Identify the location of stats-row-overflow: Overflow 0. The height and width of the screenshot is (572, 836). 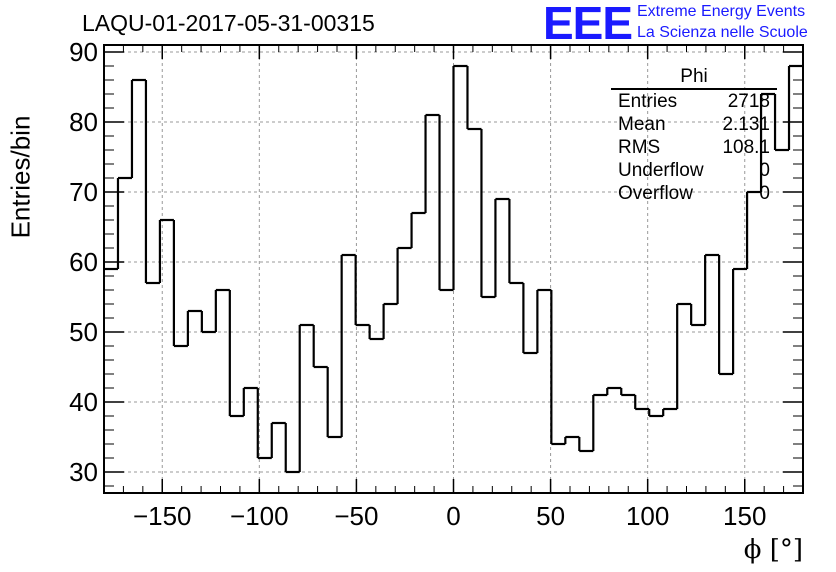
(694, 193).